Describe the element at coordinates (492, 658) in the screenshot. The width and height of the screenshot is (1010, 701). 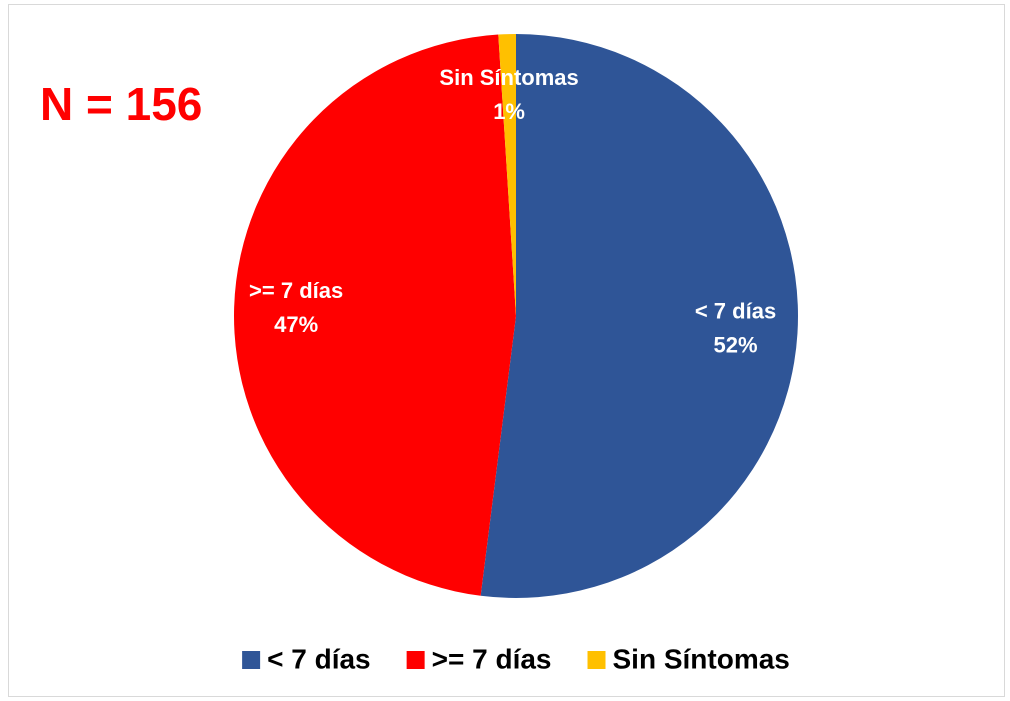
I see `legend-label: >= 7 días` at that location.